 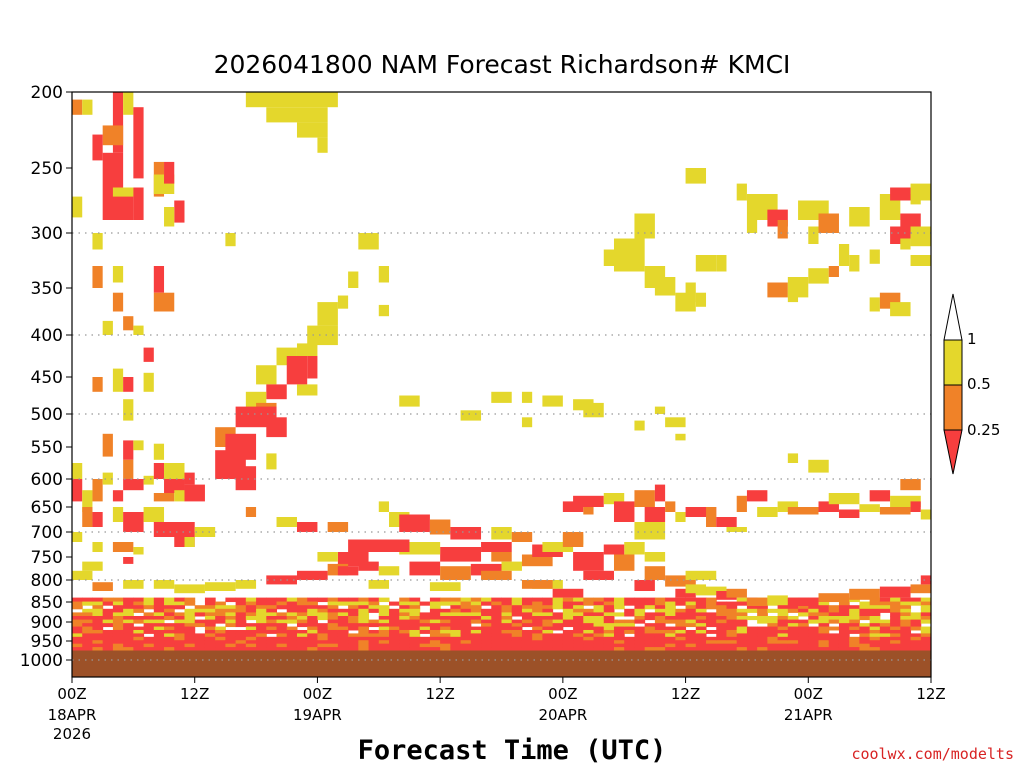 What do you see at coordinates (979, 384) in the screenshot?
I see `legend-label: 0.5` at bounding box center [979, 384].